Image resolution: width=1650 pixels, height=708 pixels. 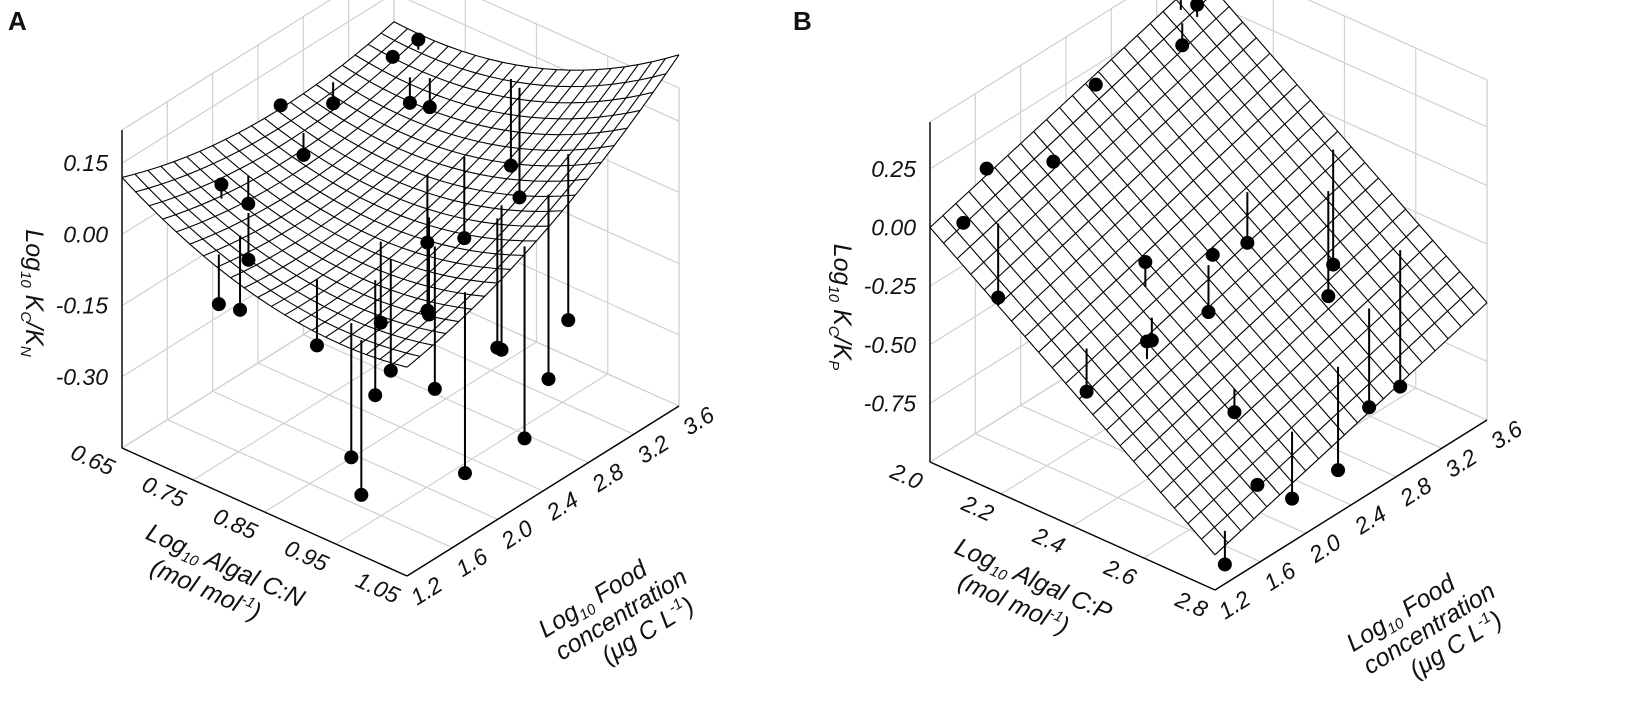 I want to click on z-axis-title: Log10 KC/KN, so click(x=32, y=293).